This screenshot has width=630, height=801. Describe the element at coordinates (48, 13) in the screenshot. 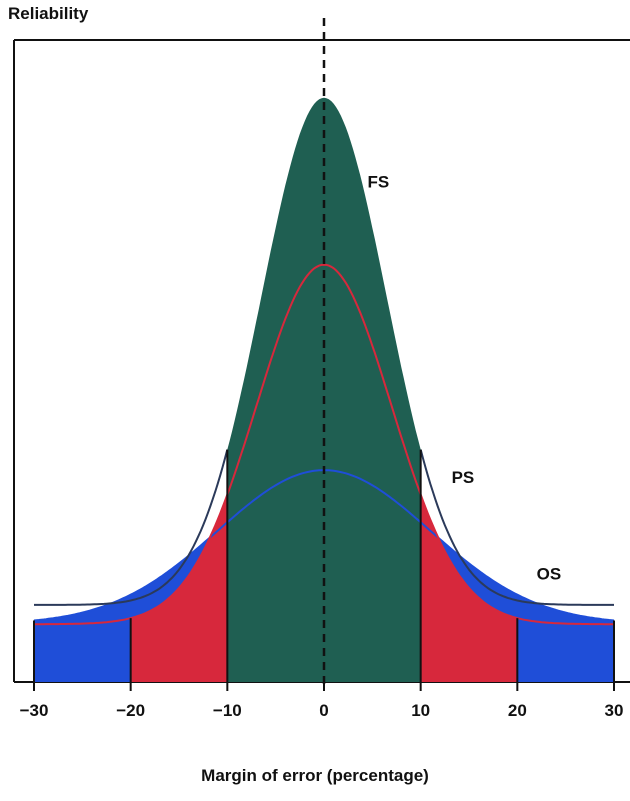

I see `y-axis-label: Reliability` at that location.